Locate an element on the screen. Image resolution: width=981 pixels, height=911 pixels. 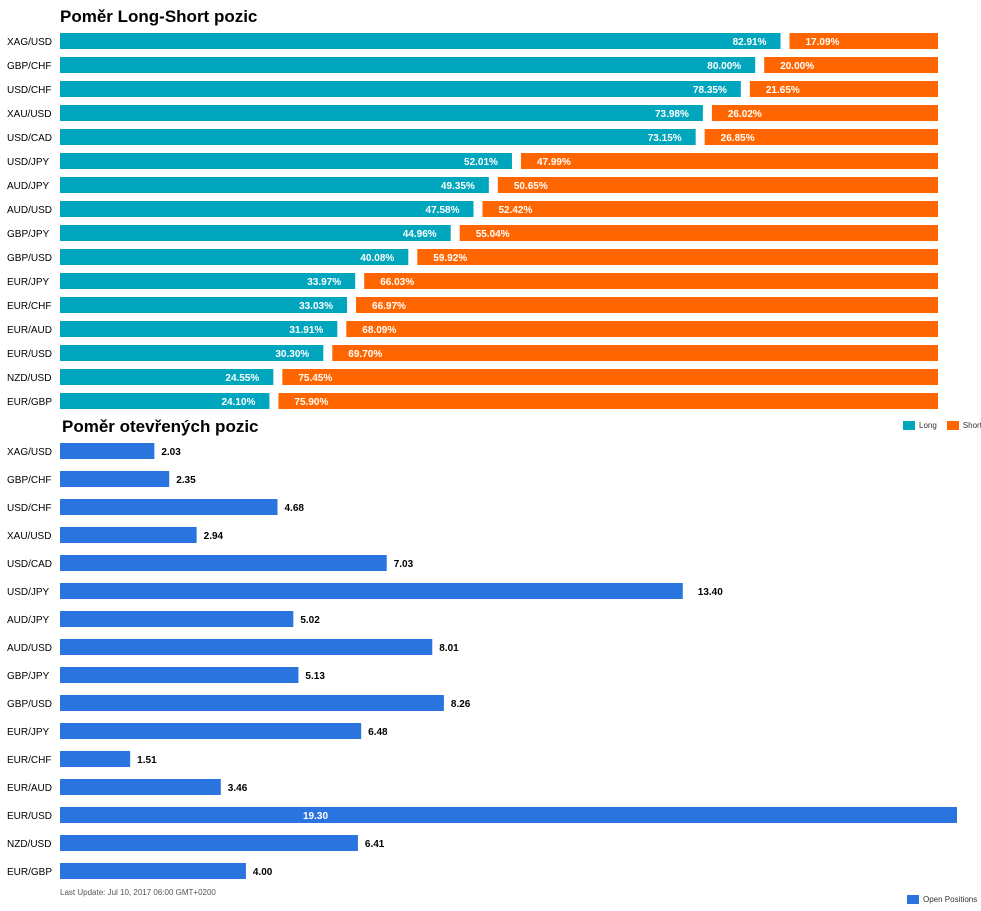
op-category-label: AUD/JPY is located at coordinates (28, 620).